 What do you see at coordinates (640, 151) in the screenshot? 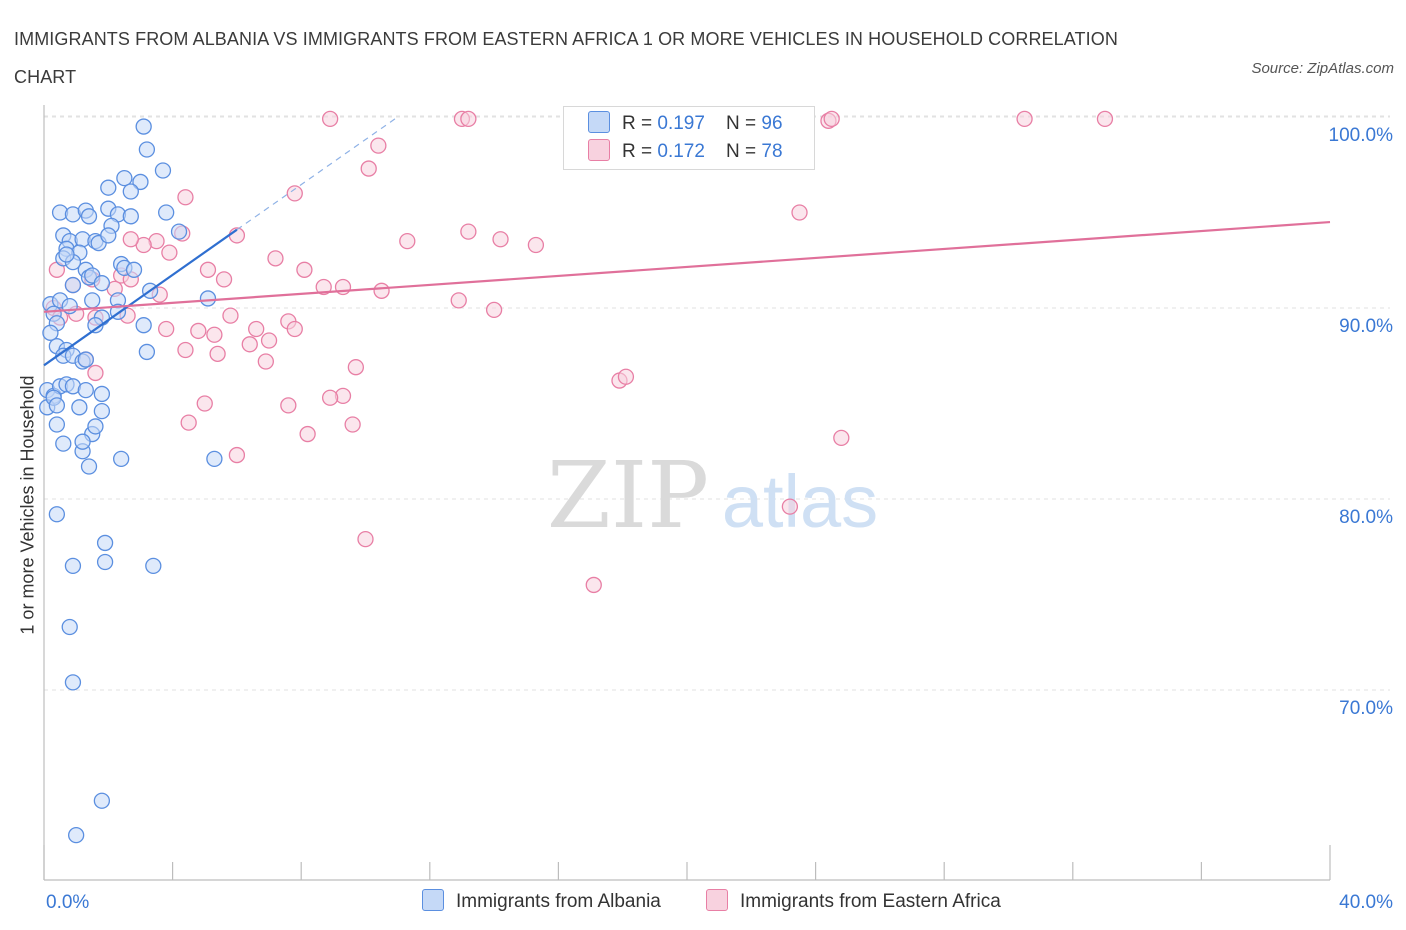
I see `eastern-africa-r-label: R =` at bounding box center [640, 151].